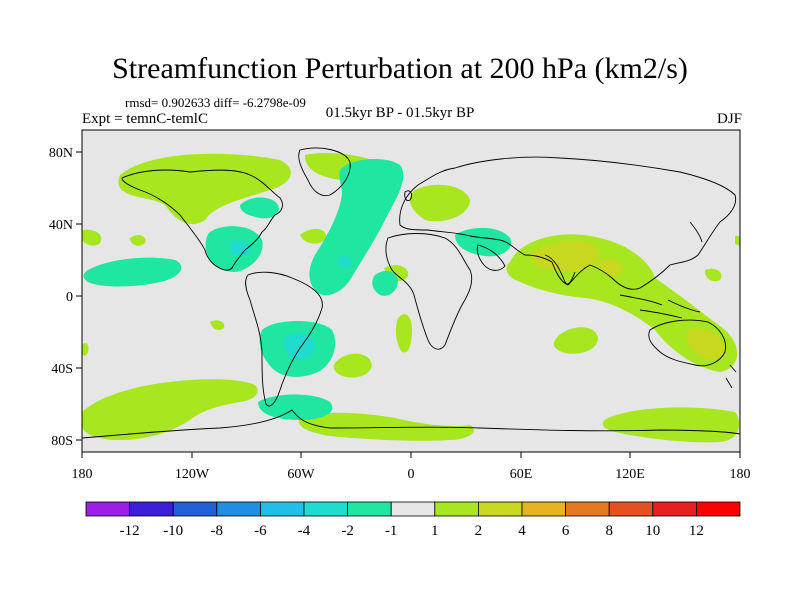  I want to click on lat-label-80s: 80S, so click(62, 441).